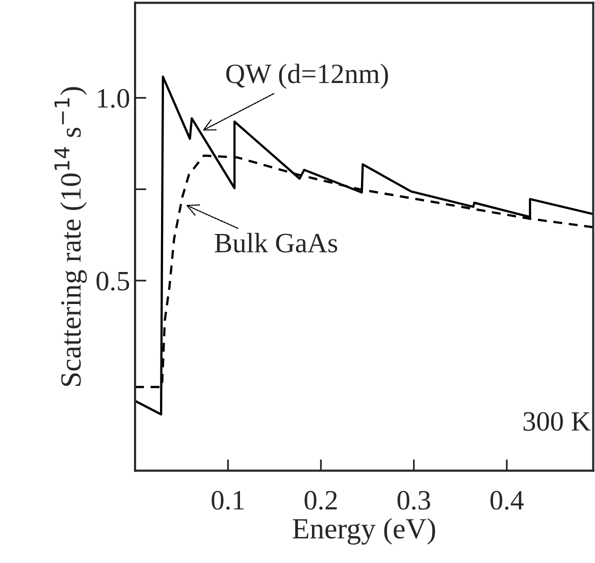  What do you see at coordinates (414, 500) in the screenshot?
I see `x-tick-label: 0.3` at bounding box center [414, 500].